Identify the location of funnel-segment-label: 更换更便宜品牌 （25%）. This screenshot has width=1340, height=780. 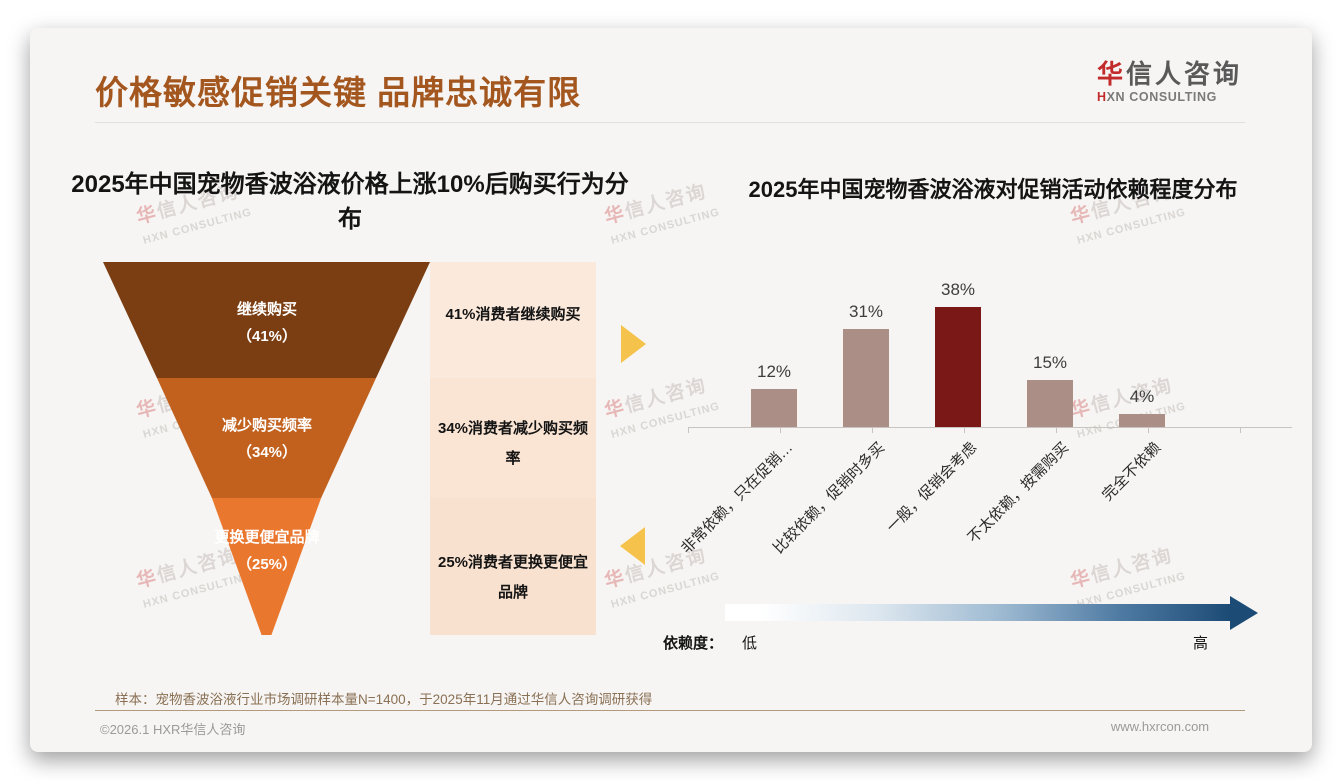
(267, 551).